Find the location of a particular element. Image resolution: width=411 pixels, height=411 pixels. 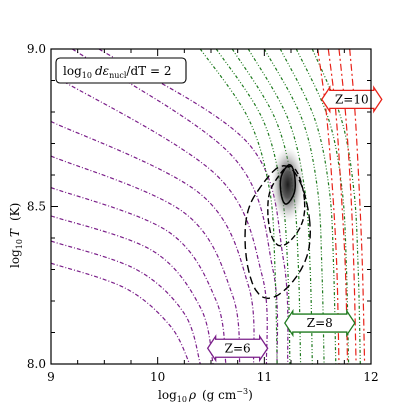

annotation-expr-sub: nucl is located at coordinates (118, 75).